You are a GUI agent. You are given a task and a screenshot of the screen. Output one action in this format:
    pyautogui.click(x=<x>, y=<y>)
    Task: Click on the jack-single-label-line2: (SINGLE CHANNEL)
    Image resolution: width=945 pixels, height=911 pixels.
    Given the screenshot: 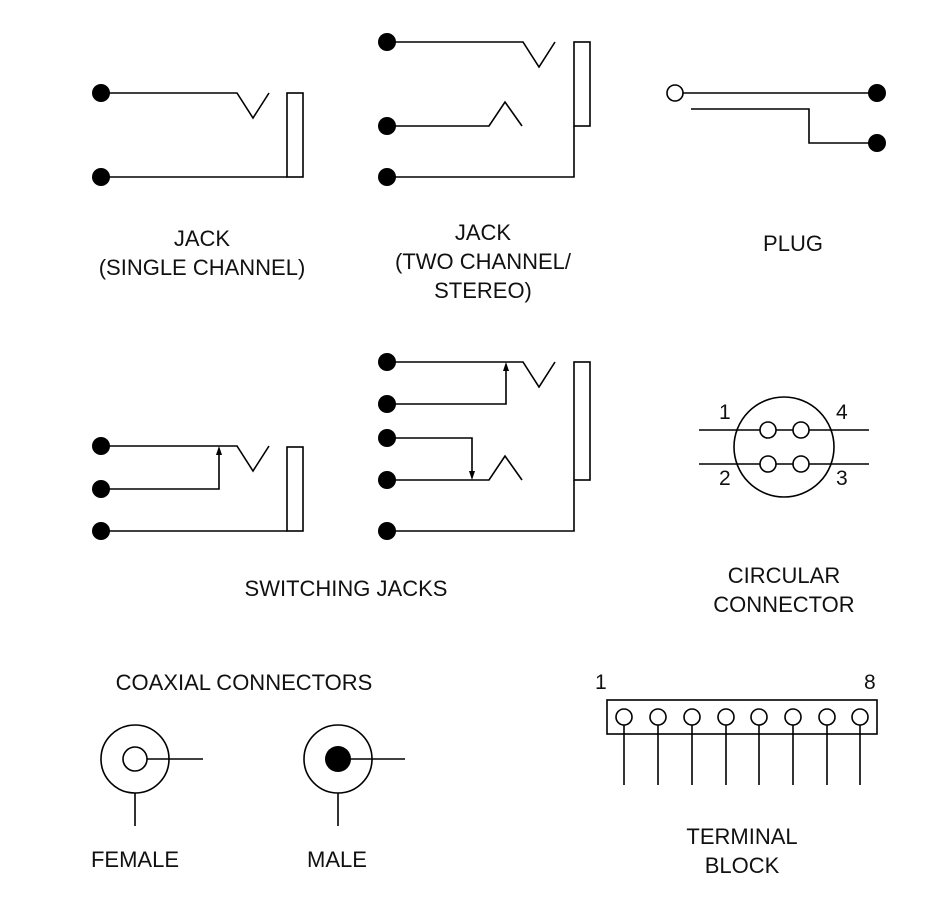 What is the action you would take?
    pyautogui.click(x=202, y=267)
    